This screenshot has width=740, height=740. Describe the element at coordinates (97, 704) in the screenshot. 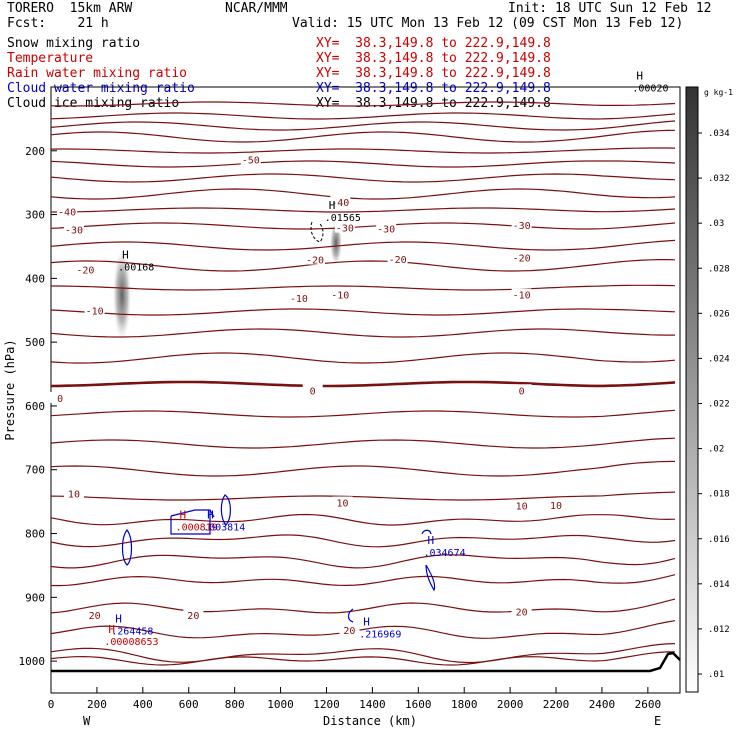

I see `x-tick-label: 200` at that location.